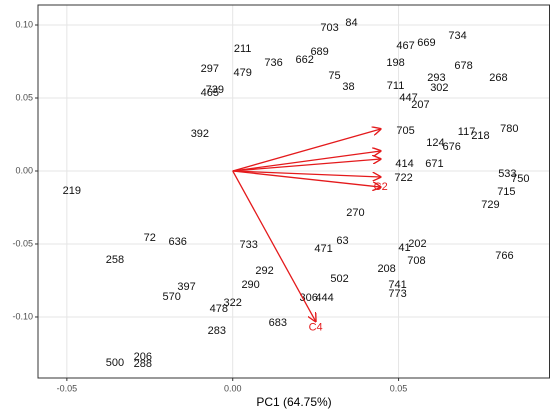 The width and height of the screenshot is (550, 416). What do you see at coordinates (355, 213) in the screenshot?
I see `point-label: 270` at bounding box center [355, 213].